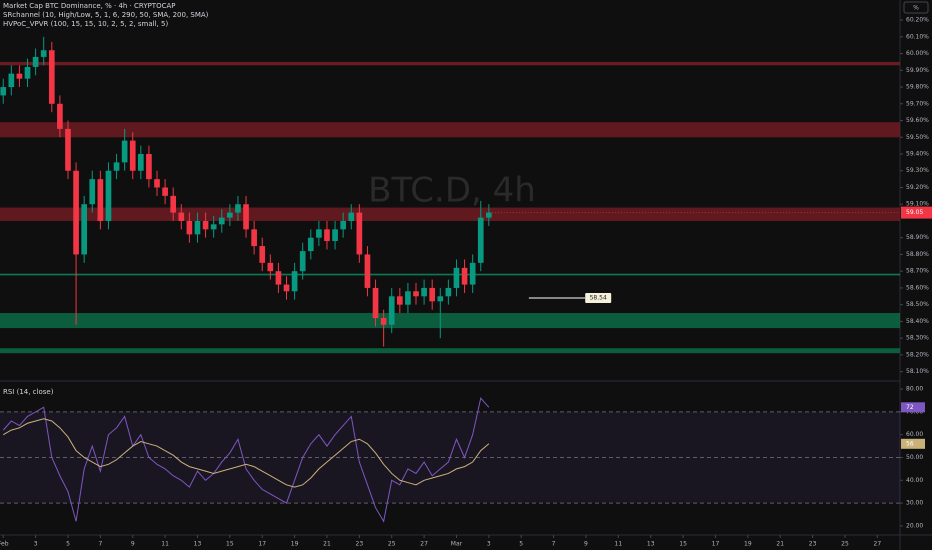  Describe the element at coordinates (917, 271) in the screenshot. I see `y-tick-label: 58.70%` at that location.